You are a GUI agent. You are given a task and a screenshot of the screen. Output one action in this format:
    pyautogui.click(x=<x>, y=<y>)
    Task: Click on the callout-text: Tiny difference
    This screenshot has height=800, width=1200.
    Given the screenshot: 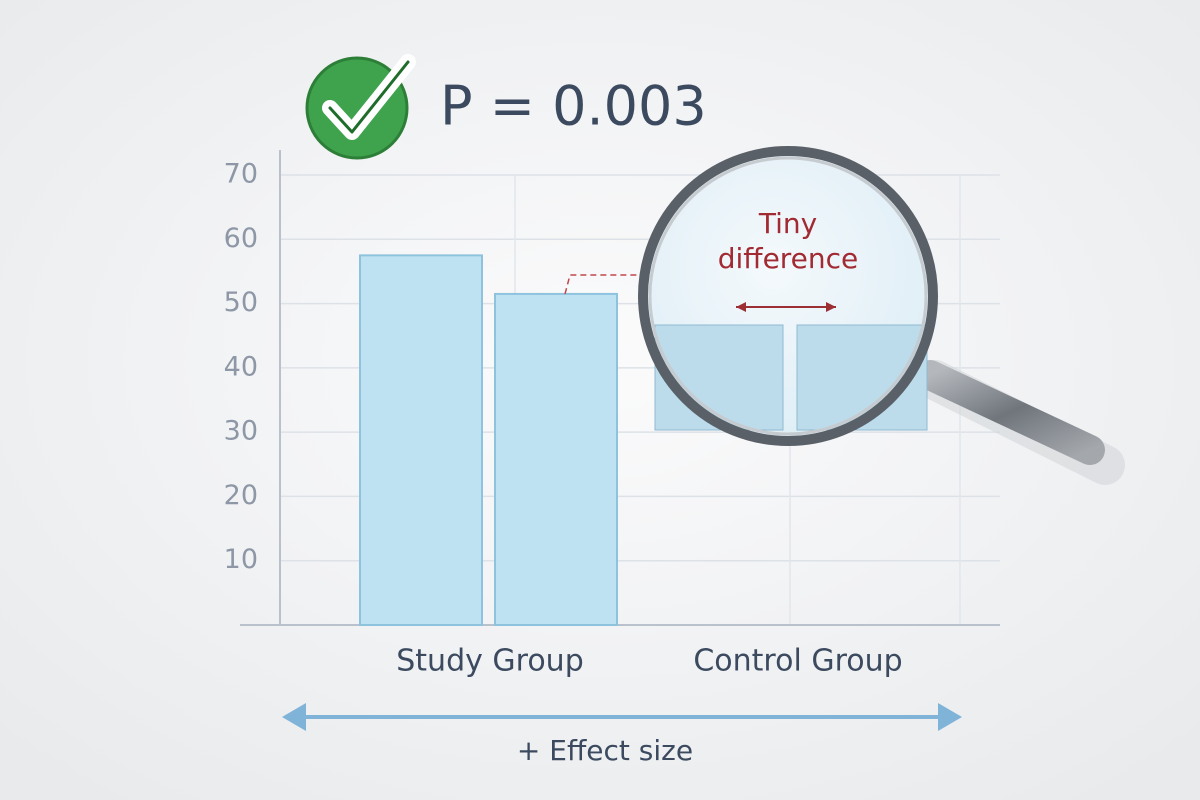 What is the action you would take?
    pyautogui.click(x=788, y=241)
    